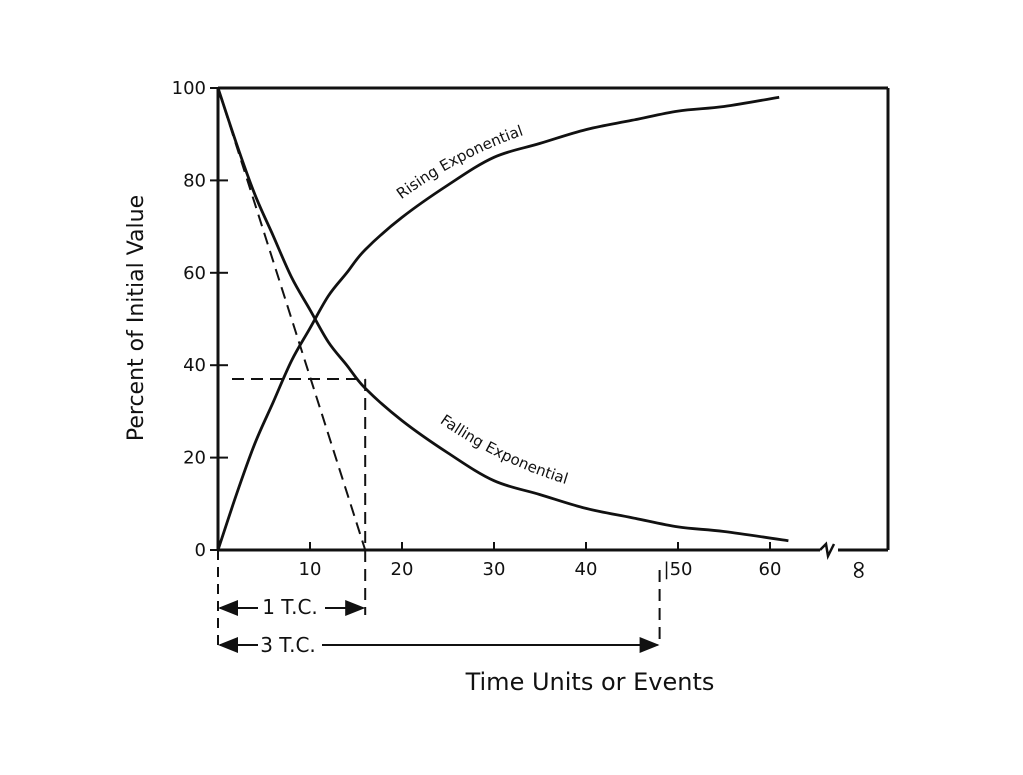 This screenshot has height=775, width=1023. What do you see at coordinates (194, 273) in the screenshot?
I see `y-tick-label: 60` at bounding box center [194, 273].